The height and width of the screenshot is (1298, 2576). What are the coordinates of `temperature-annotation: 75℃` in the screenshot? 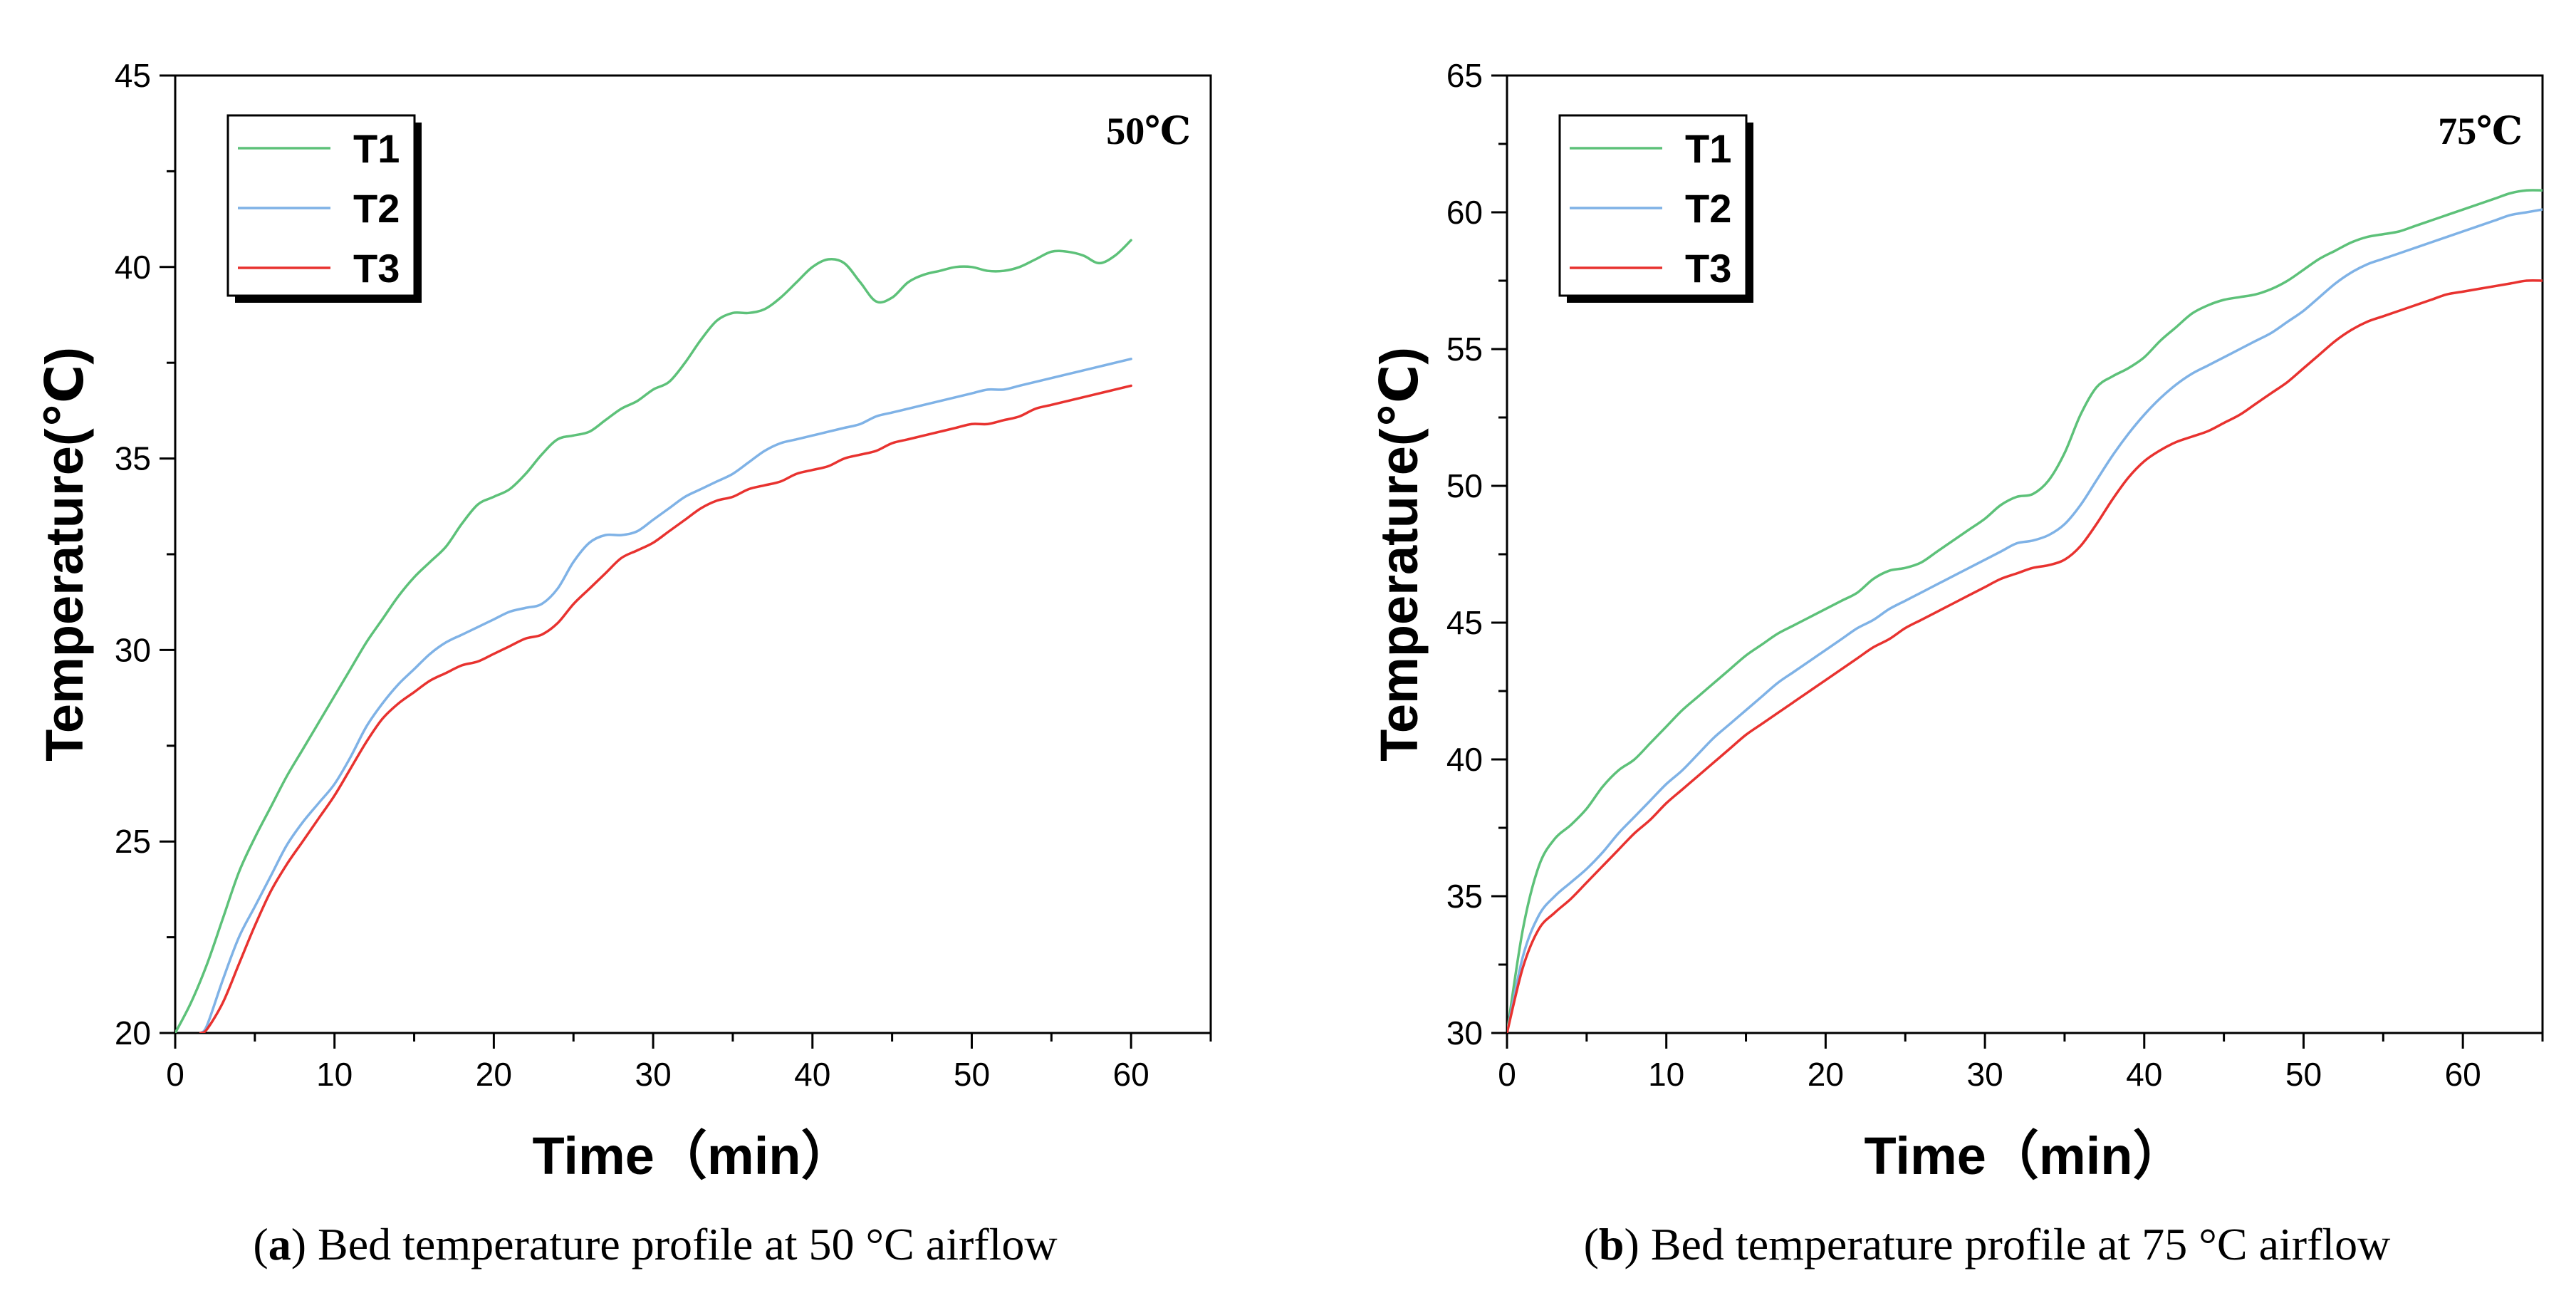 It's located at (2480, 131).